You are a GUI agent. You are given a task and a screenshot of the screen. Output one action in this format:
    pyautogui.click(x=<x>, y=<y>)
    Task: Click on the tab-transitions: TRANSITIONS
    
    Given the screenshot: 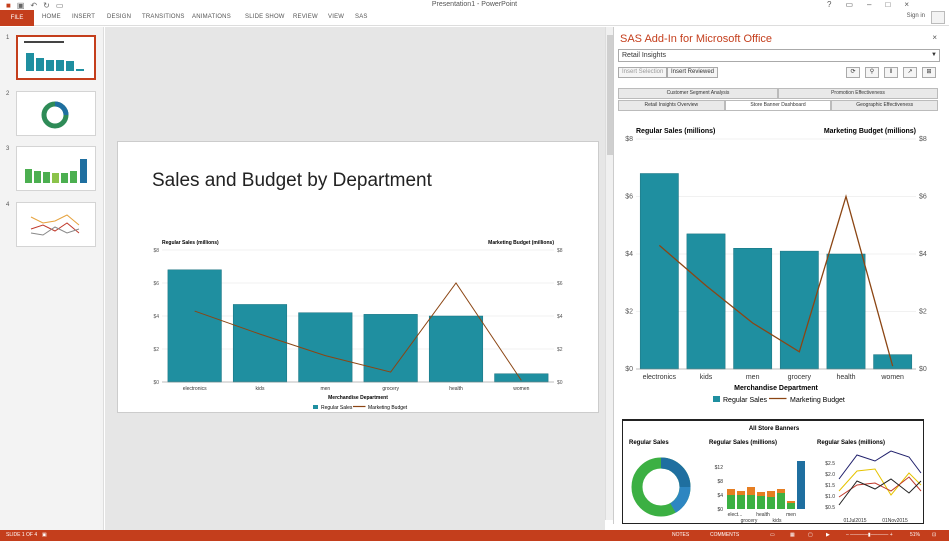 What is the action you would take?
    pyautogui.click(x=163, y=17)
    